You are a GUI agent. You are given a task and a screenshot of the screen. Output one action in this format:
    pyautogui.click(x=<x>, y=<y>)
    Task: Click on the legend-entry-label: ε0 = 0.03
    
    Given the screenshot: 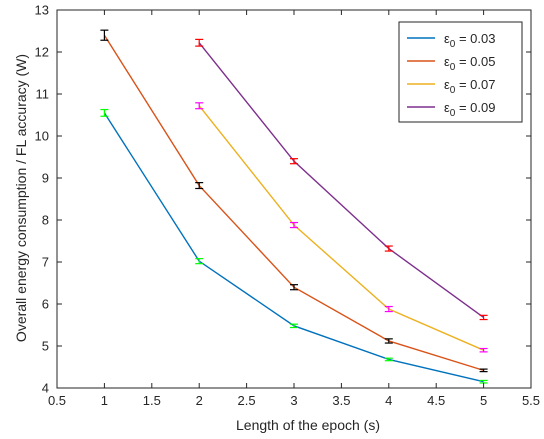 What is the action you would take?
    pyautogui.click(x=469, y=40)
    